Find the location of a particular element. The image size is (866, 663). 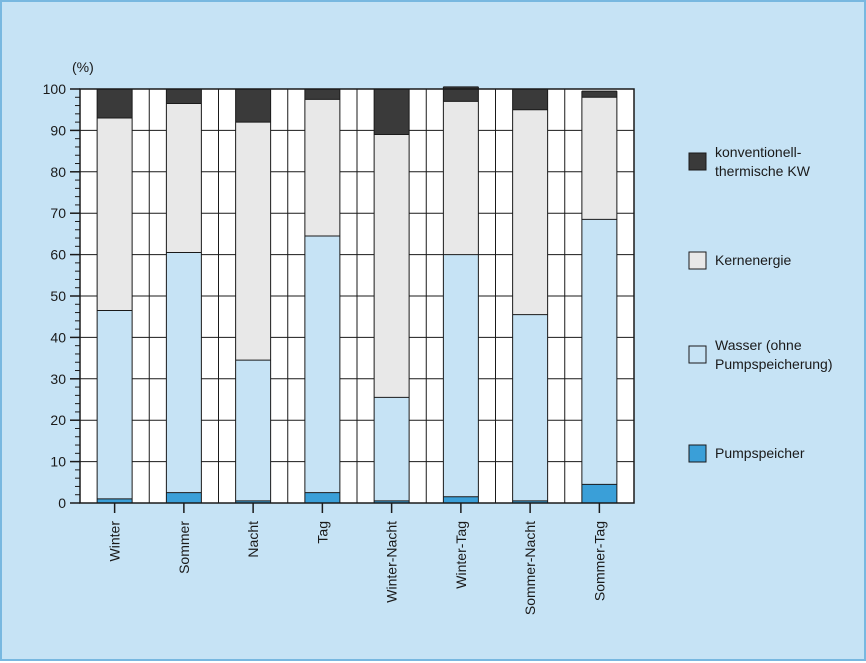

legend-item: Kernenergie is located at coordinates (739, 260).